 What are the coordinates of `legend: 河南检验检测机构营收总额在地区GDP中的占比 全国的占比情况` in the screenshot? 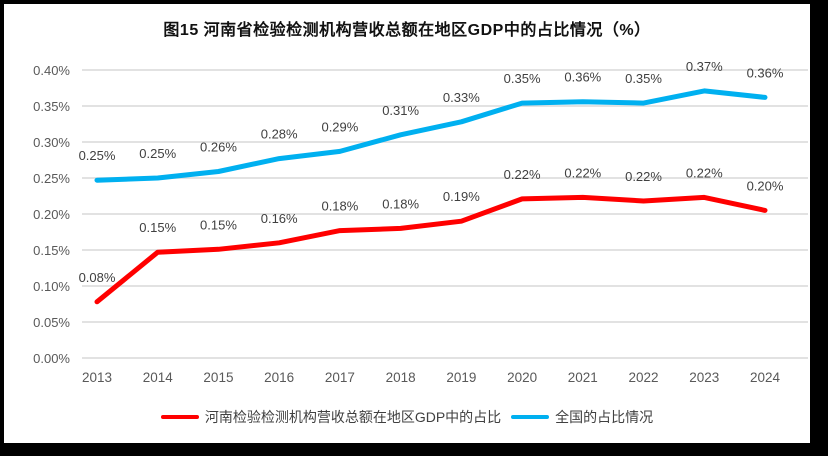 It's located at (407, 417).